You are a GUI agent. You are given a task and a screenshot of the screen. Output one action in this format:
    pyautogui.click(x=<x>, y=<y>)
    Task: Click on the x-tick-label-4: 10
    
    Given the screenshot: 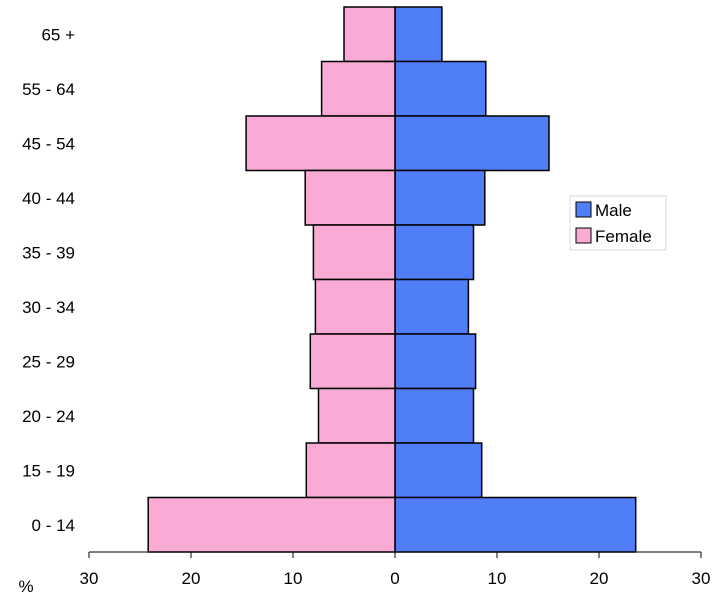 What is the action you would take?
    pyautogui.click(x=497, y=578)
    